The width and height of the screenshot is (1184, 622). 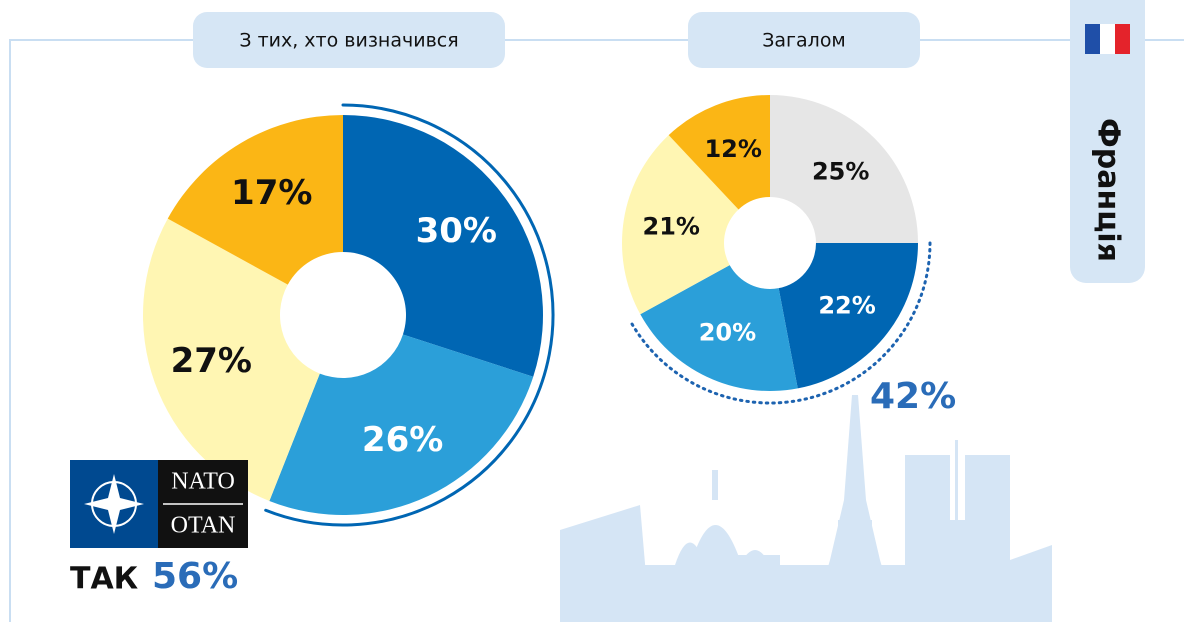 What do you see at coordinates (211, 361) in the screenshot?
I see `data-label: 27%` at bounding box center [211, 361].